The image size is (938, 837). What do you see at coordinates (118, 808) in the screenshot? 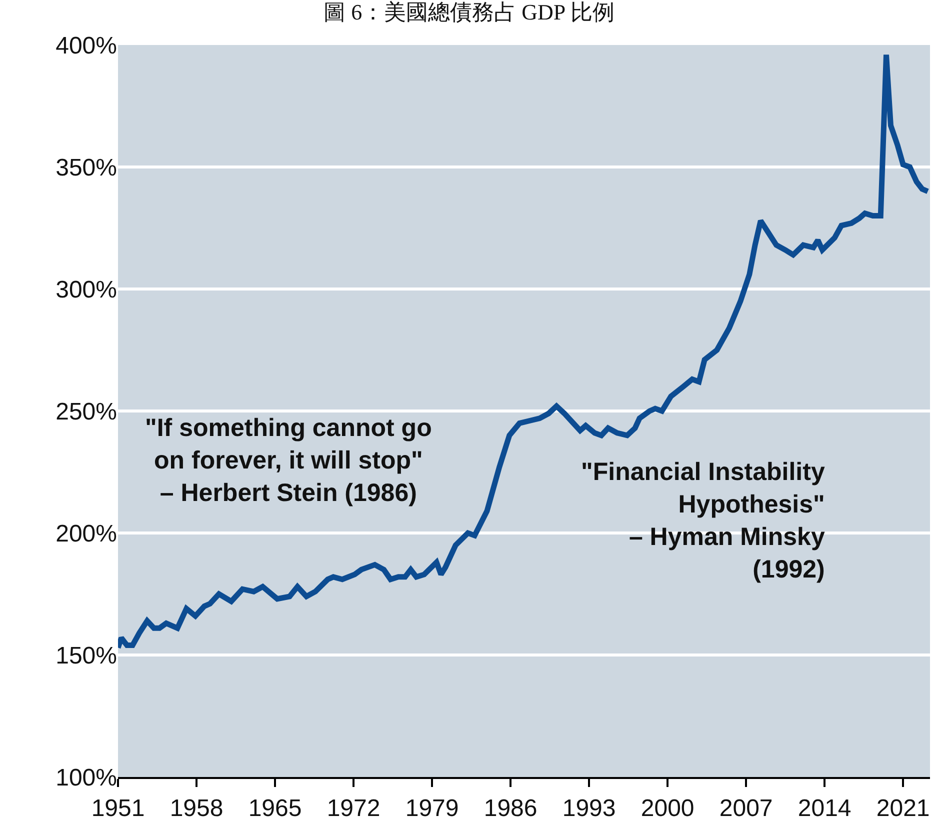
I see `x-tick-label: 1951` at bounding box center [118, 808].